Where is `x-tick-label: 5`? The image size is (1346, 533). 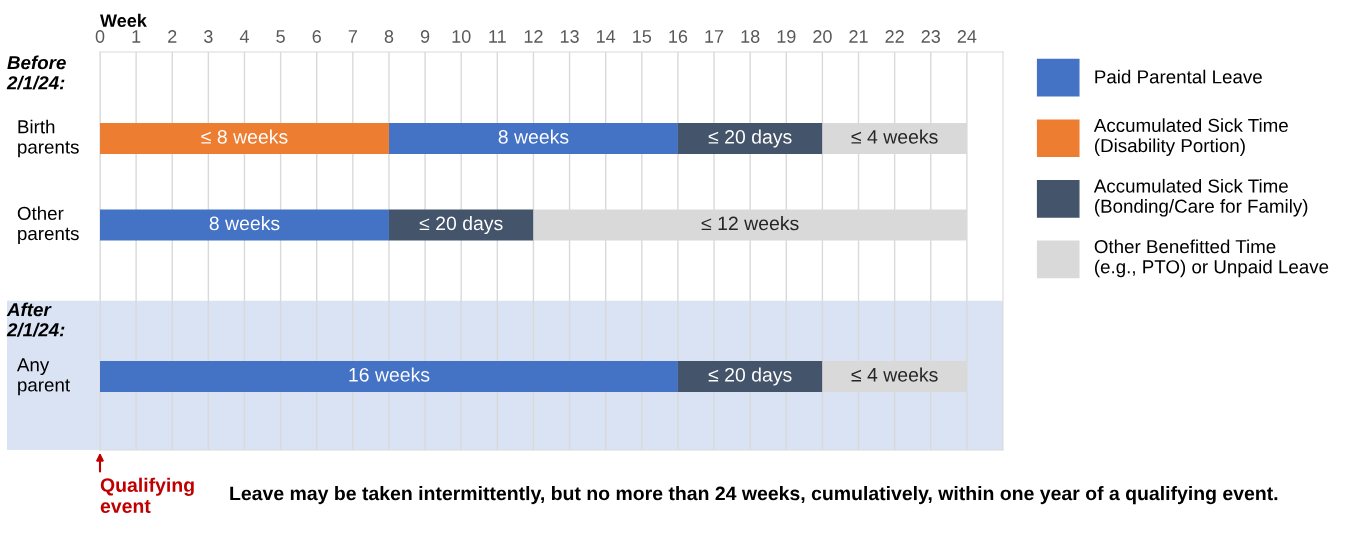
x-tick-label: 5 is located at coordinates (280, 36).